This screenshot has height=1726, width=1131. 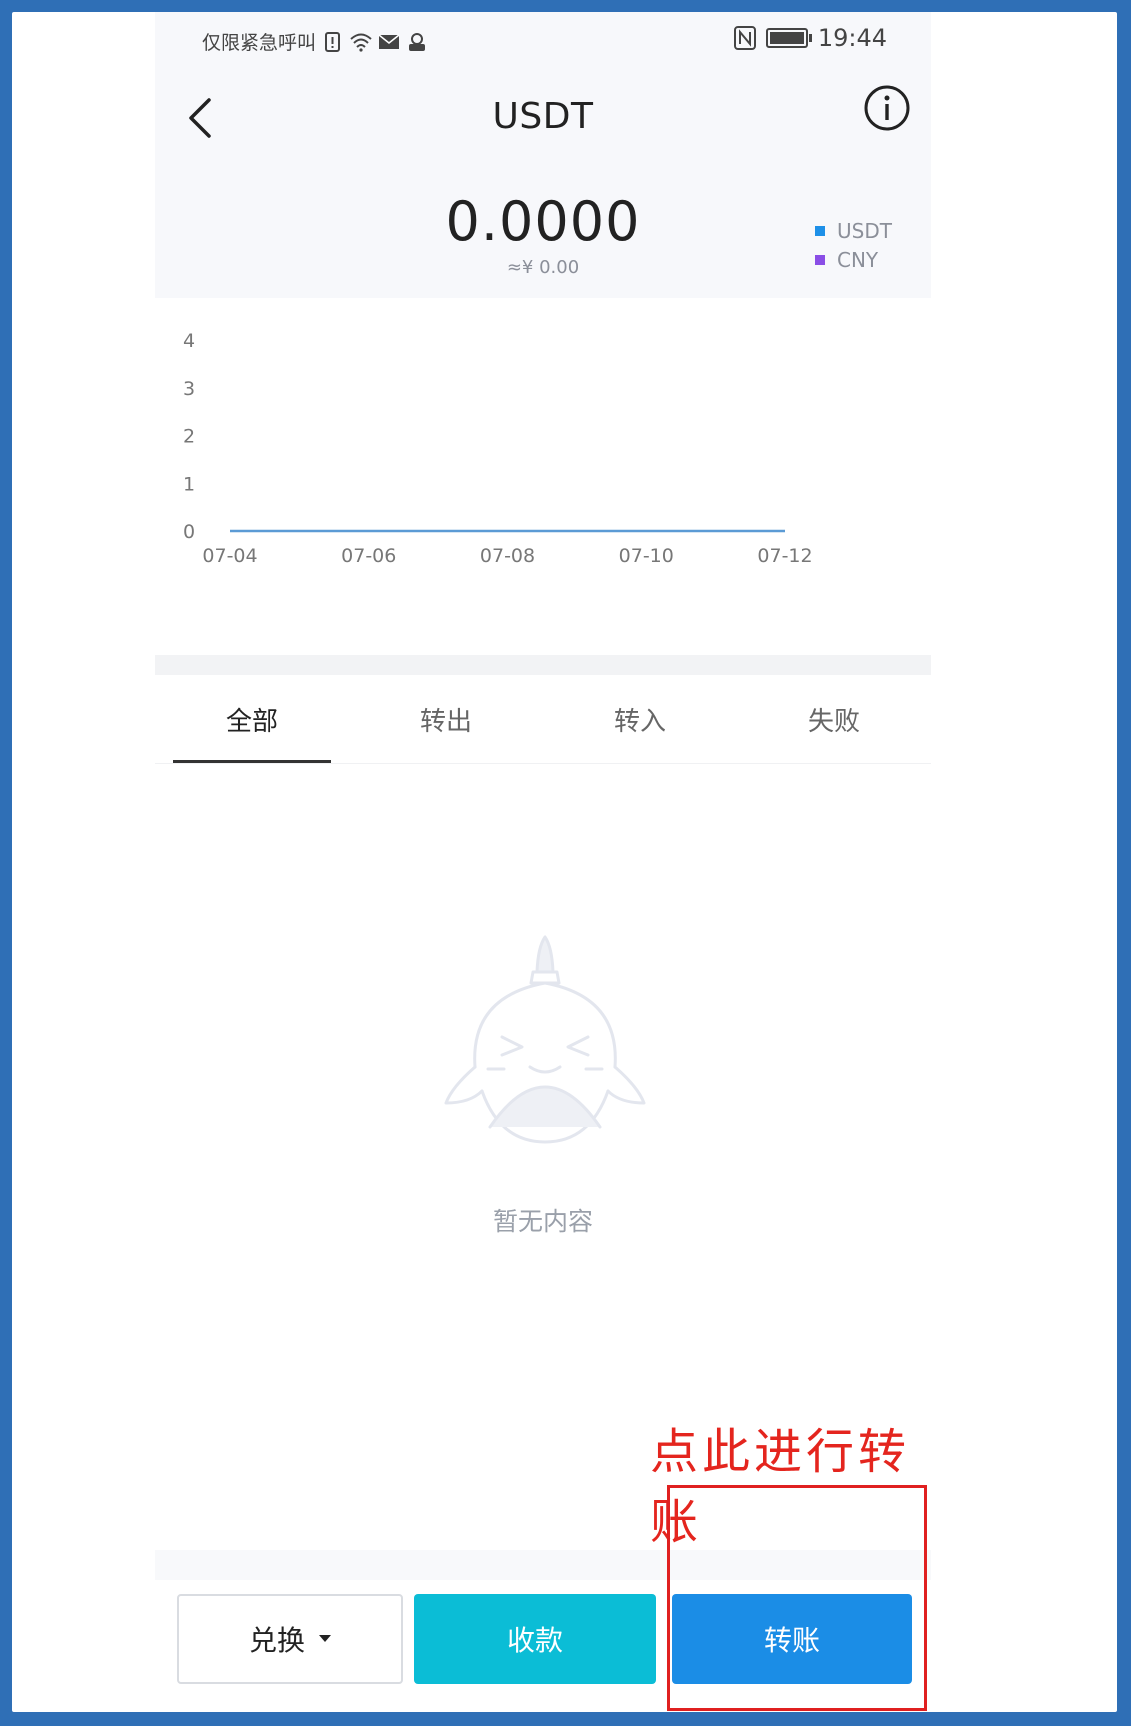 What do you see at coordinates (252, 719) in the screenshot?
I see `tab-all: 全部` at bounding box center [252, 719].